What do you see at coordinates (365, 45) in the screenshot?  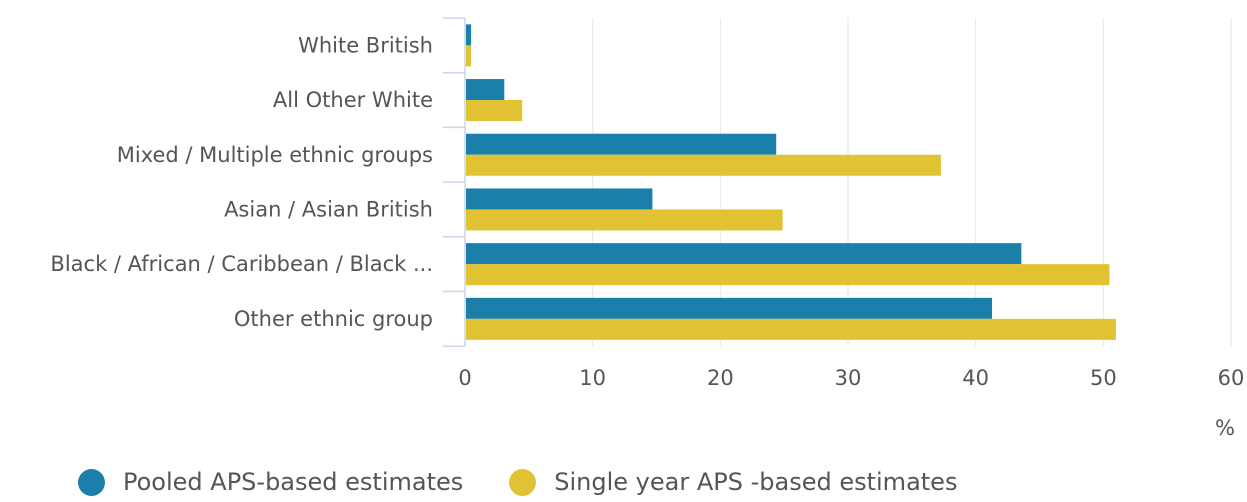 I see `category-label: White British` at bounding box center [365, 45].